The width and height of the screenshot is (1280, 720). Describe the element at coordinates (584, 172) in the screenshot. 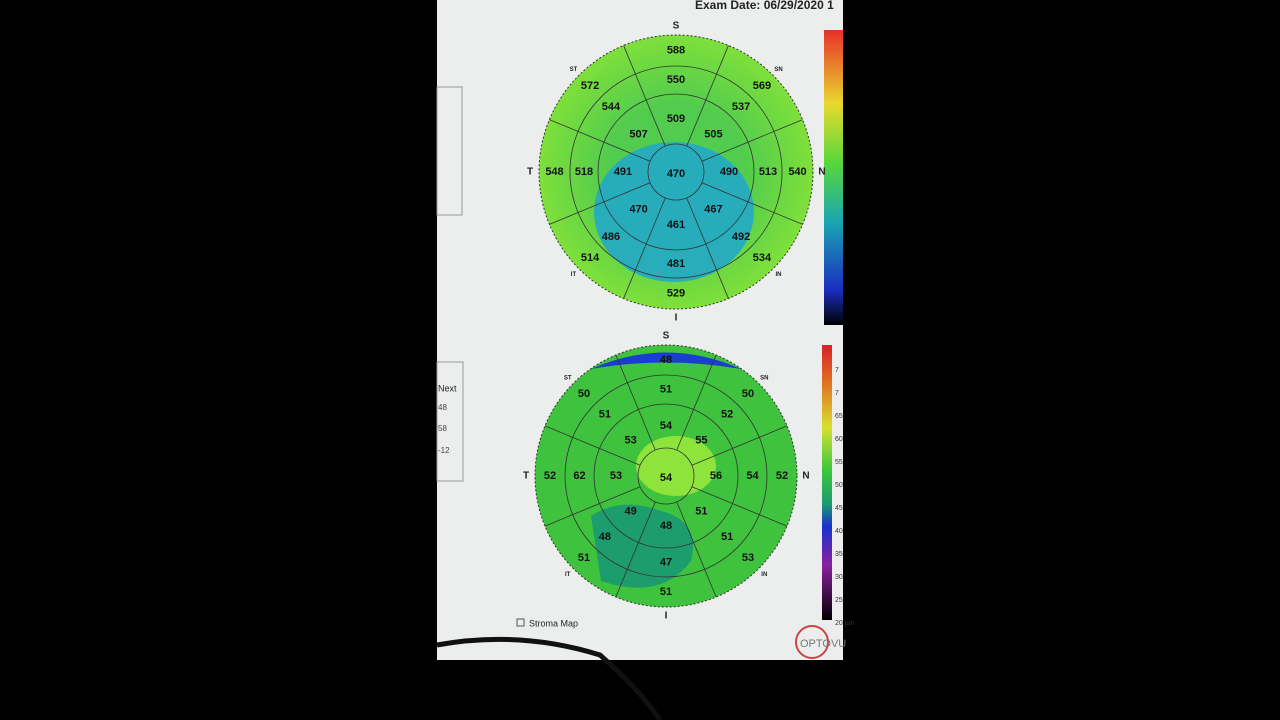

I see `zone-value: 518` at that location.